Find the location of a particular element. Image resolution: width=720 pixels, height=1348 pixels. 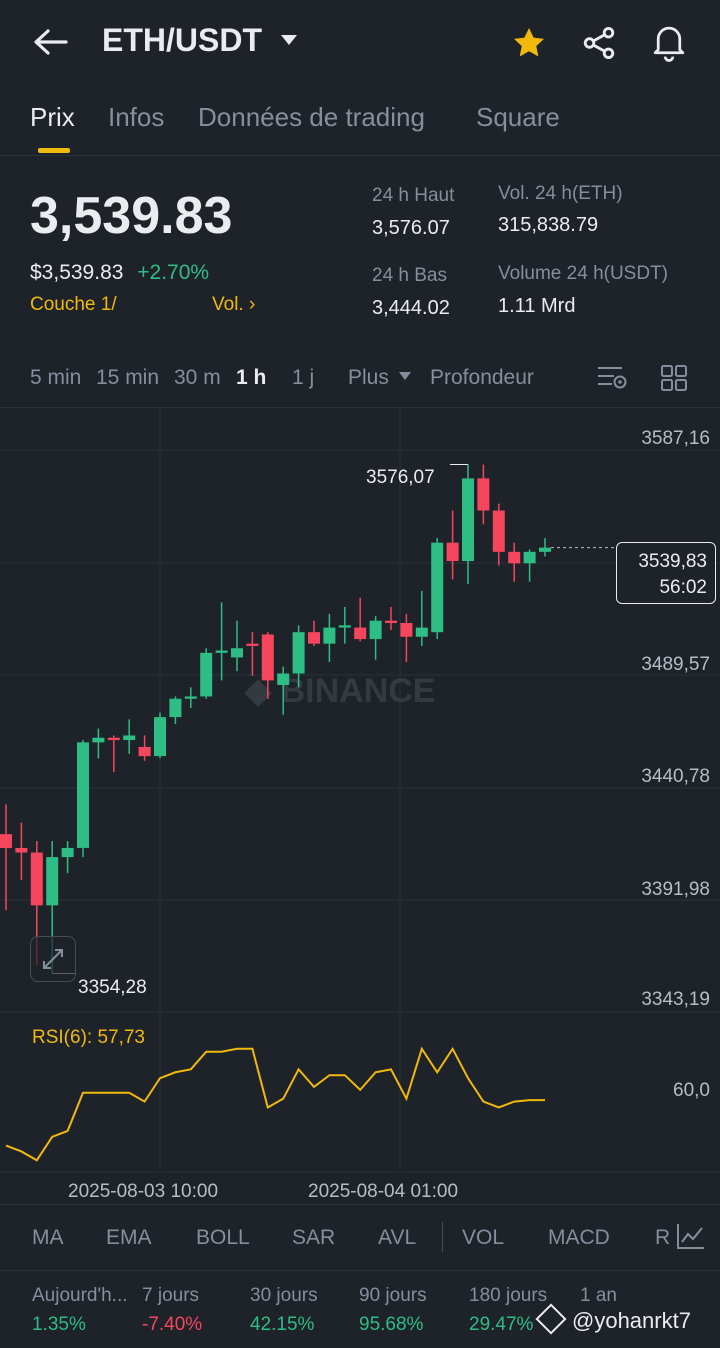

perf-label-30d: 30 jours is located at coordinates (284, 1295).